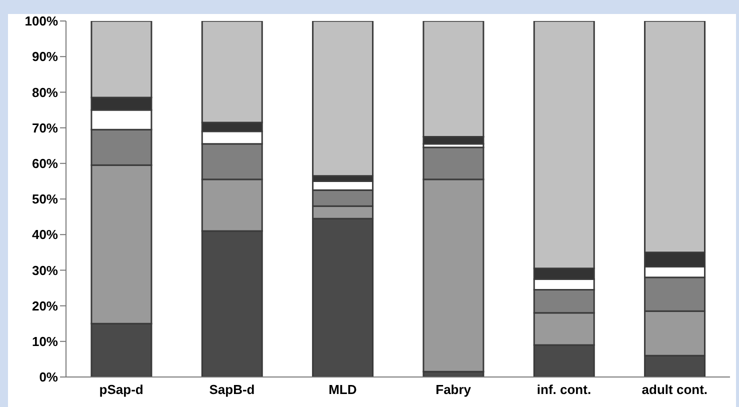  I want to click on y-tick-label: 100%, so click(41, 21).